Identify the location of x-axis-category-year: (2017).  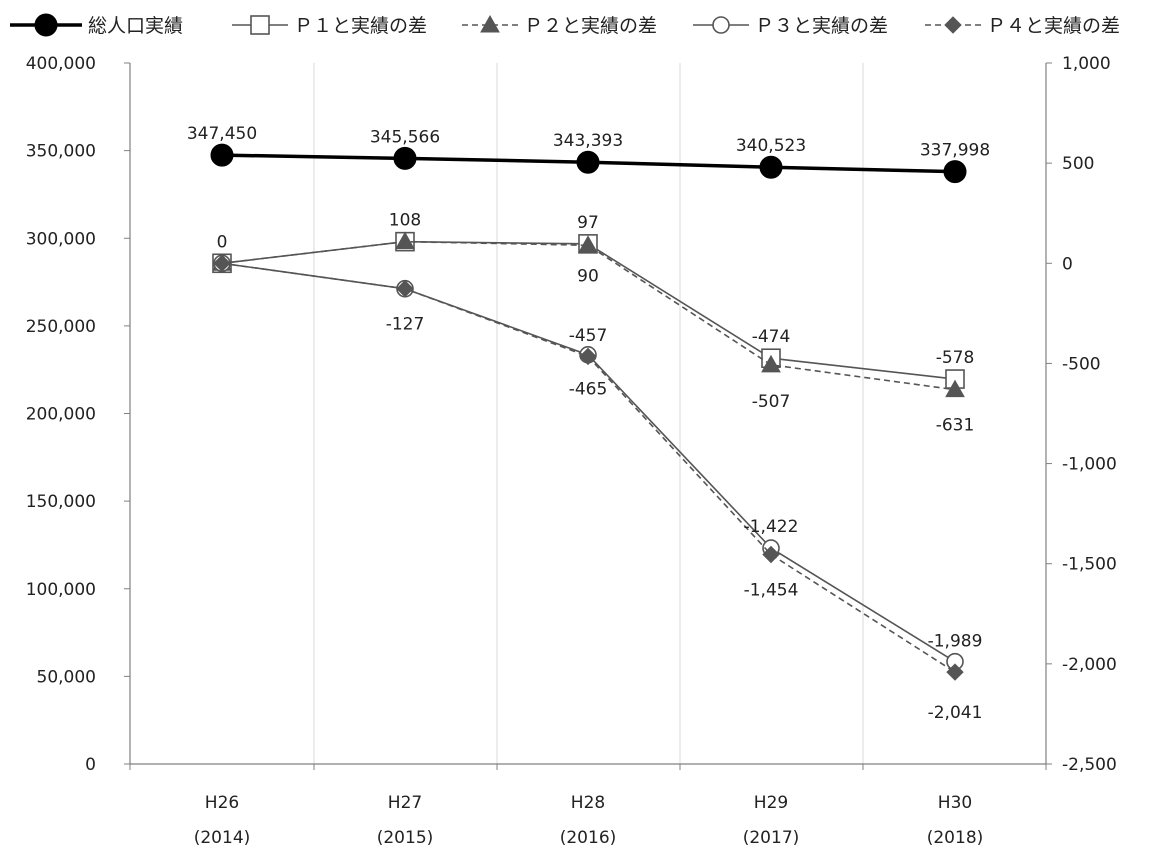
(771, 838).